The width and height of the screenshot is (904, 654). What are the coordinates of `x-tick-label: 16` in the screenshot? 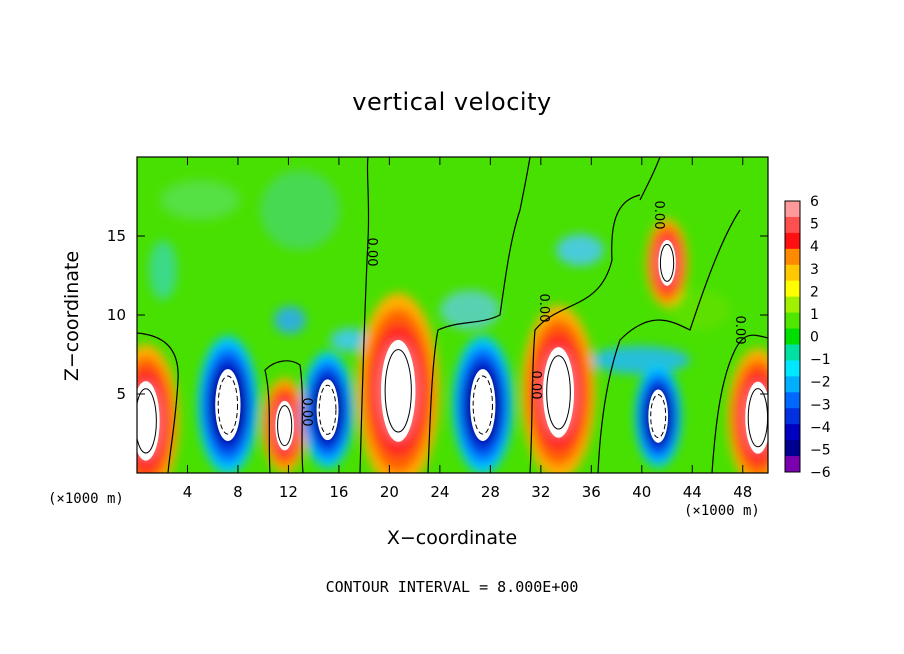 It's located at (338, 492).